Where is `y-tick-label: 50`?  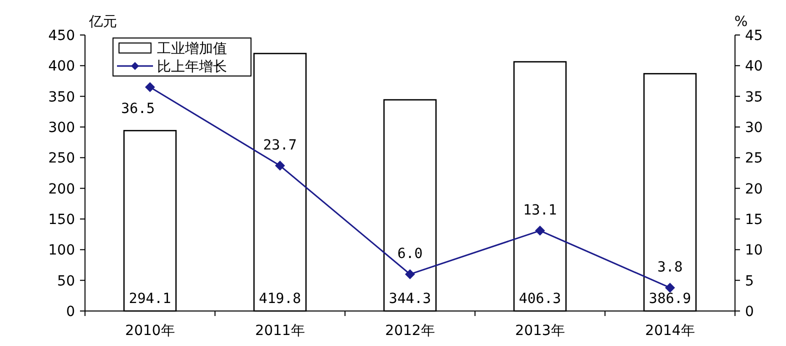
y-tick-label: 50 is located at coordinates (66, 281).